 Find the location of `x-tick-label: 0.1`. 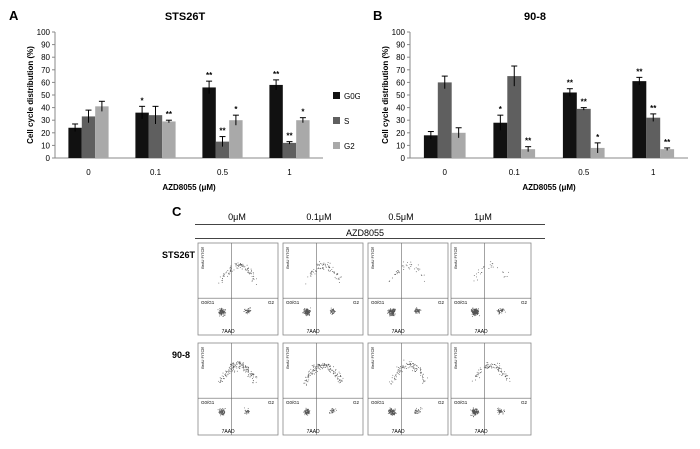

x-tick-label: 0.1 is located at coordinates (156, 172).